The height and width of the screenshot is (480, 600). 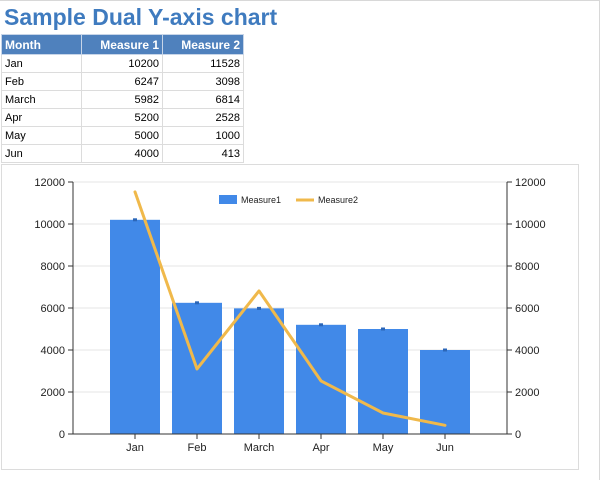 What do you see at coordinates (261, 200) in the screenshot?
I see `legend-label-measure1: Measure1` at bounding box center [261, 200].